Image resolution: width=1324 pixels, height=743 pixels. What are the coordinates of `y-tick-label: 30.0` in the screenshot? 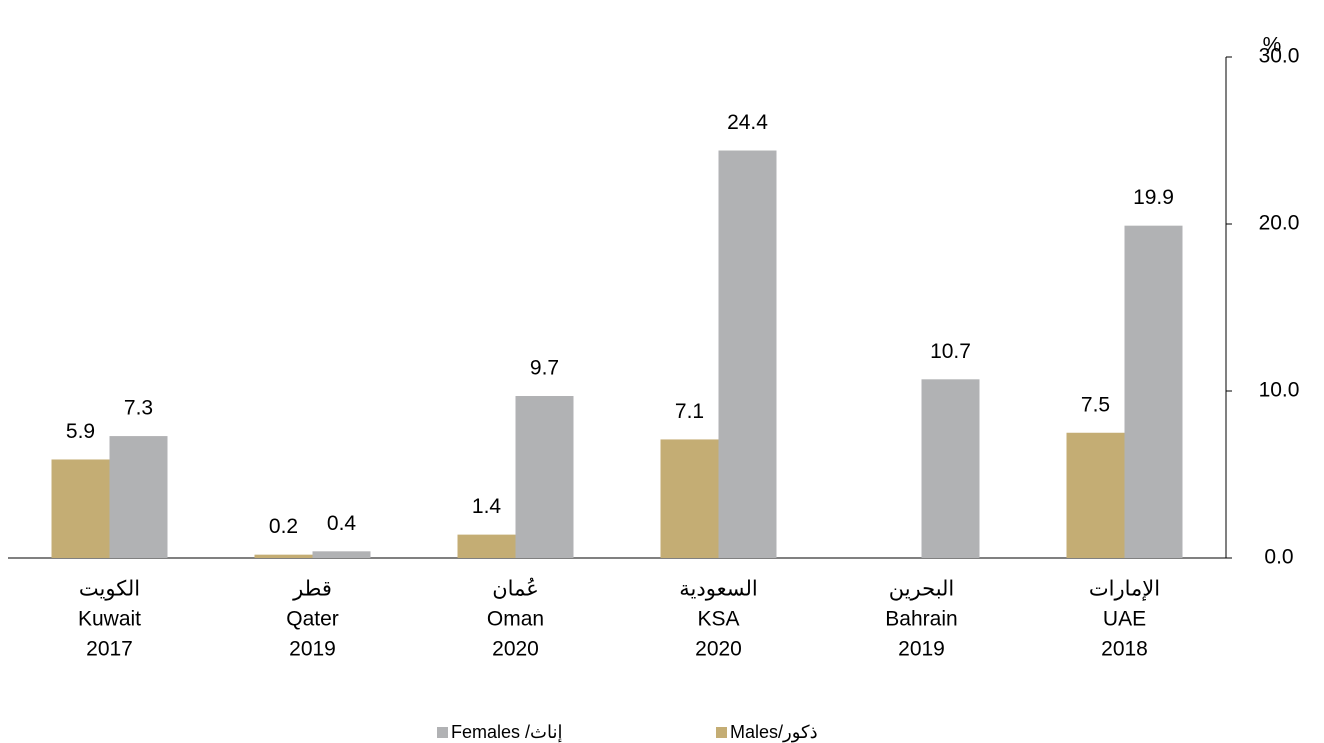 It's located at (1279, 56).